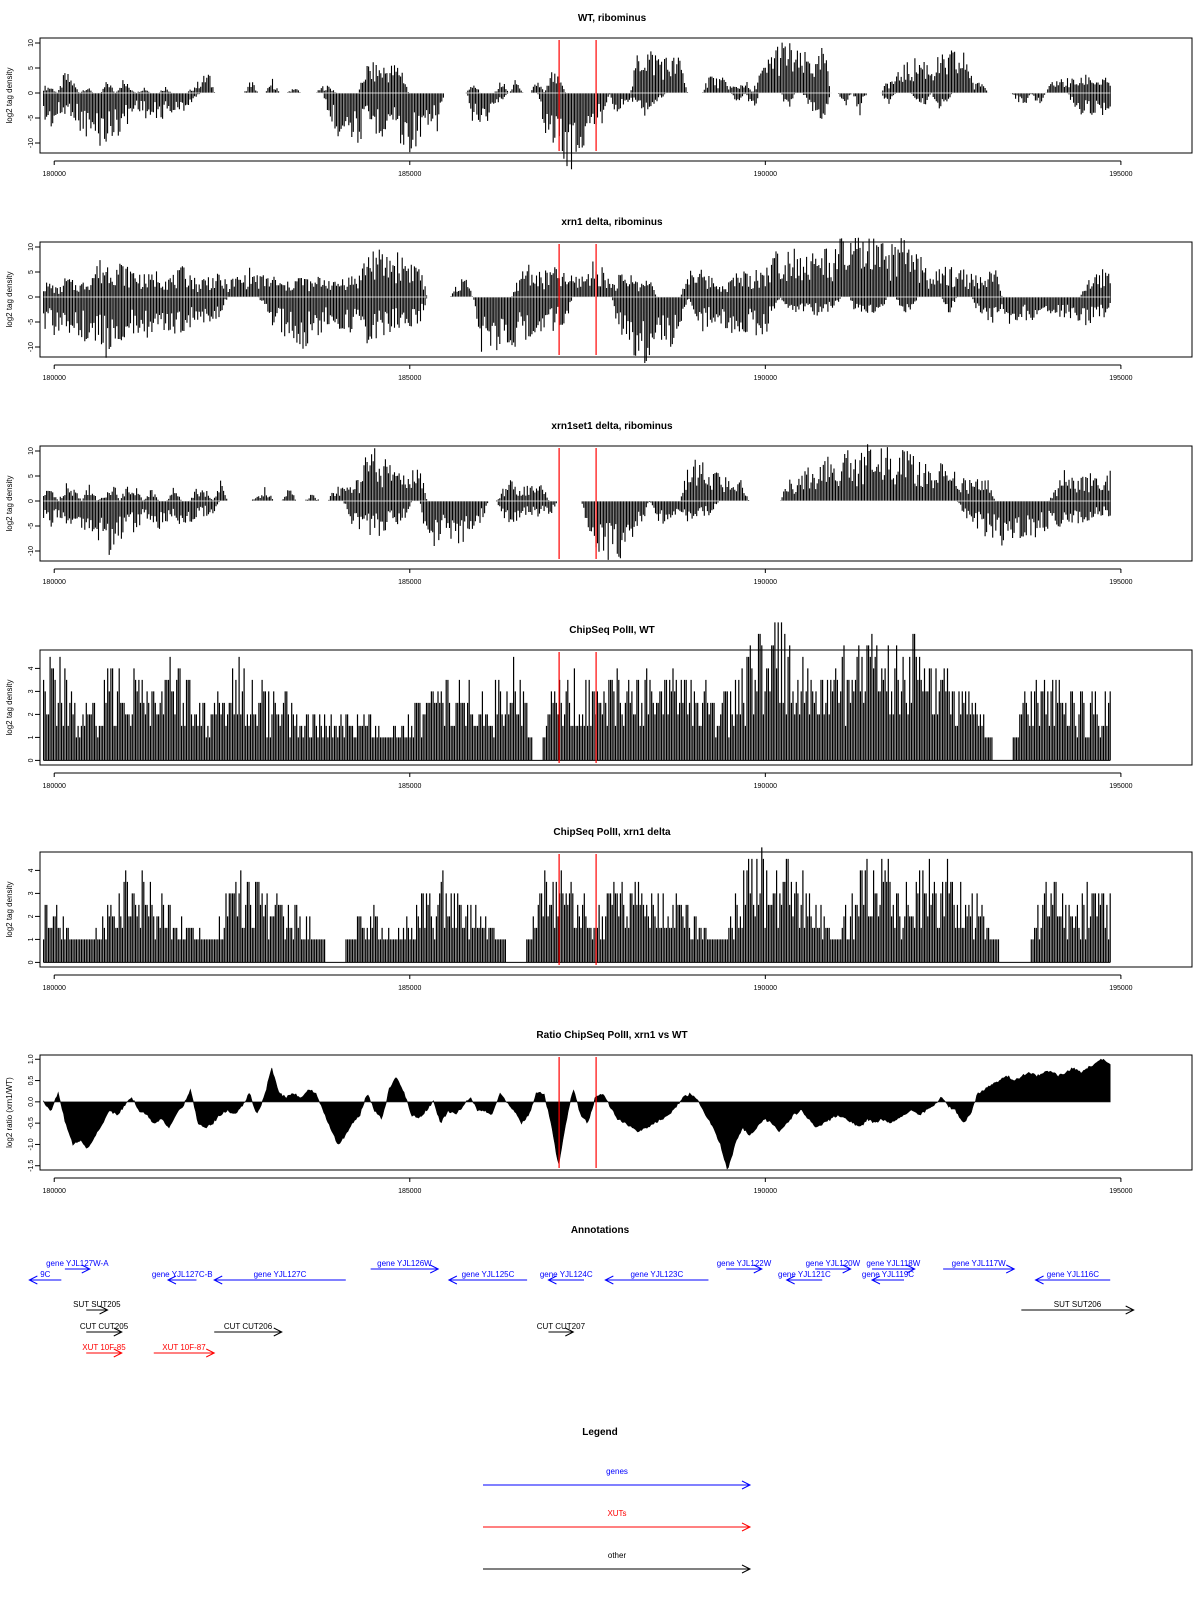 The image size is (1200, 1600). What do you see at coordinates (31, 347) in the screenshot?
I see `y-tick-label: -10` at bounding box center [31, 347].